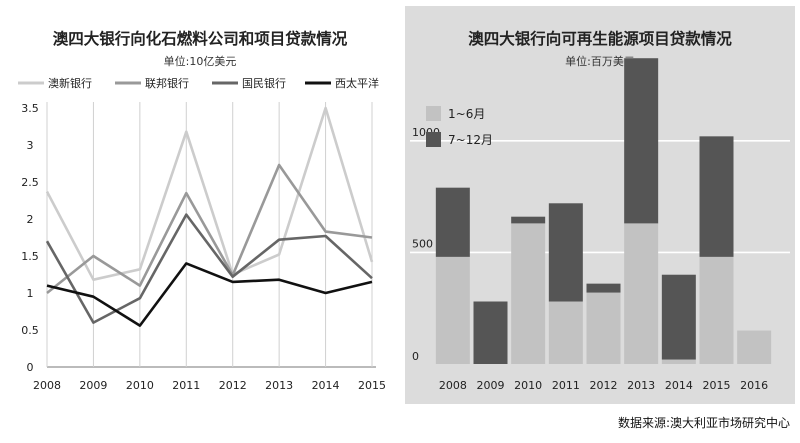 This screenshot has width=800, height=443. What do you see at coordinates (679, 385) in the screenshot?
I see `bar-x-tick-label: 2014` at bounding box center [679, 385].